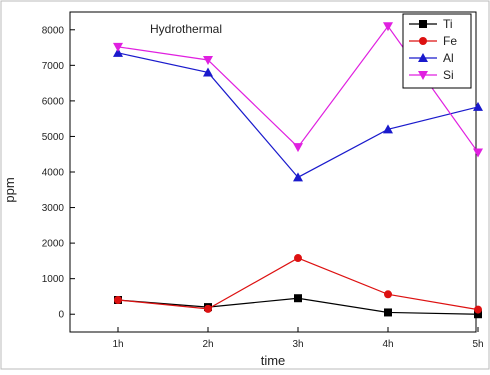 Image resolution: width=490 pixels, height=375 pixels. Describe the element at coordinates (53, 244) in the screenshot. I see `y-tick-label: 2000` at that location.